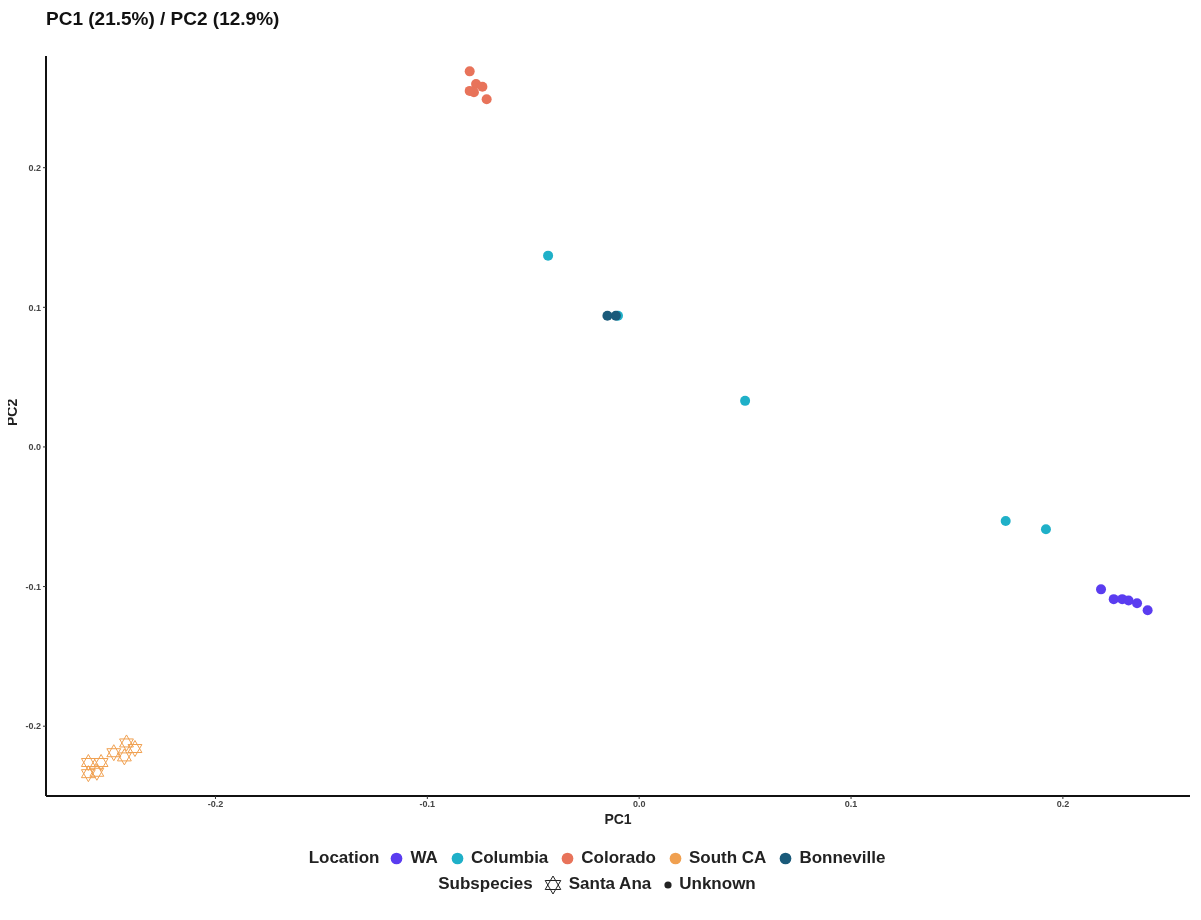  What do you see at coordinates (509, 857) in the screenshot?
I see `legend-label: Columbia` at bounding box center [509, 857].